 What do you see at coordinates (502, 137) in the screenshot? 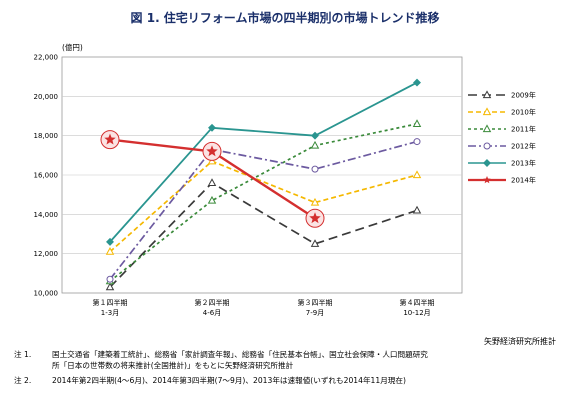
I see `legend: 2009年 2010年 2011年 2012年 2013年 2014年` at bounding box center [502, 137].